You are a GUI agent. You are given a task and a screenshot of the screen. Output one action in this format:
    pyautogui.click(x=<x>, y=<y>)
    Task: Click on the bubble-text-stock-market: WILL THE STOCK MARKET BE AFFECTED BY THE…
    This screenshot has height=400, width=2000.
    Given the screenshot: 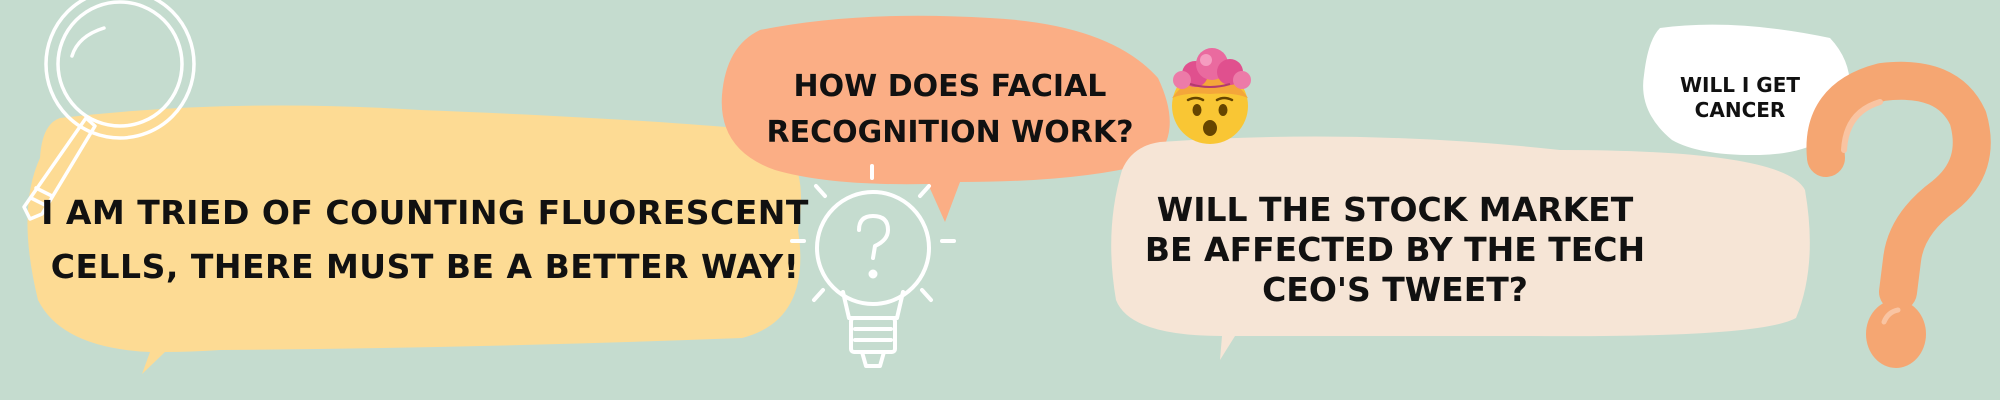 What is the action you would take?
    pyautogui.click(x=1395, y=250)
    